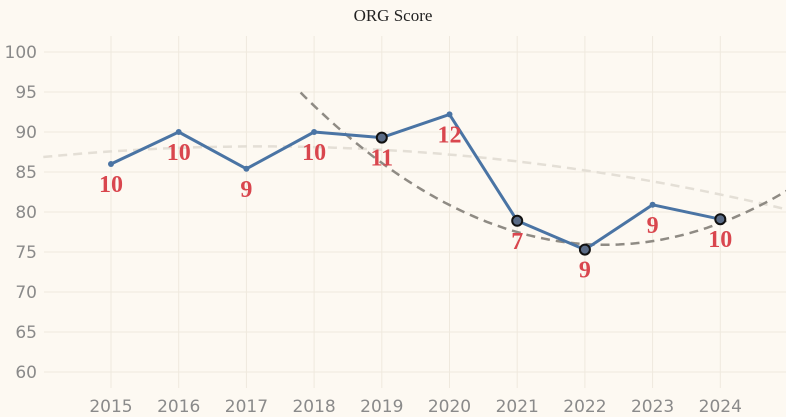 The image size is (786, 417). I want to click on x-tick-label: 2021, so click(517, 407).